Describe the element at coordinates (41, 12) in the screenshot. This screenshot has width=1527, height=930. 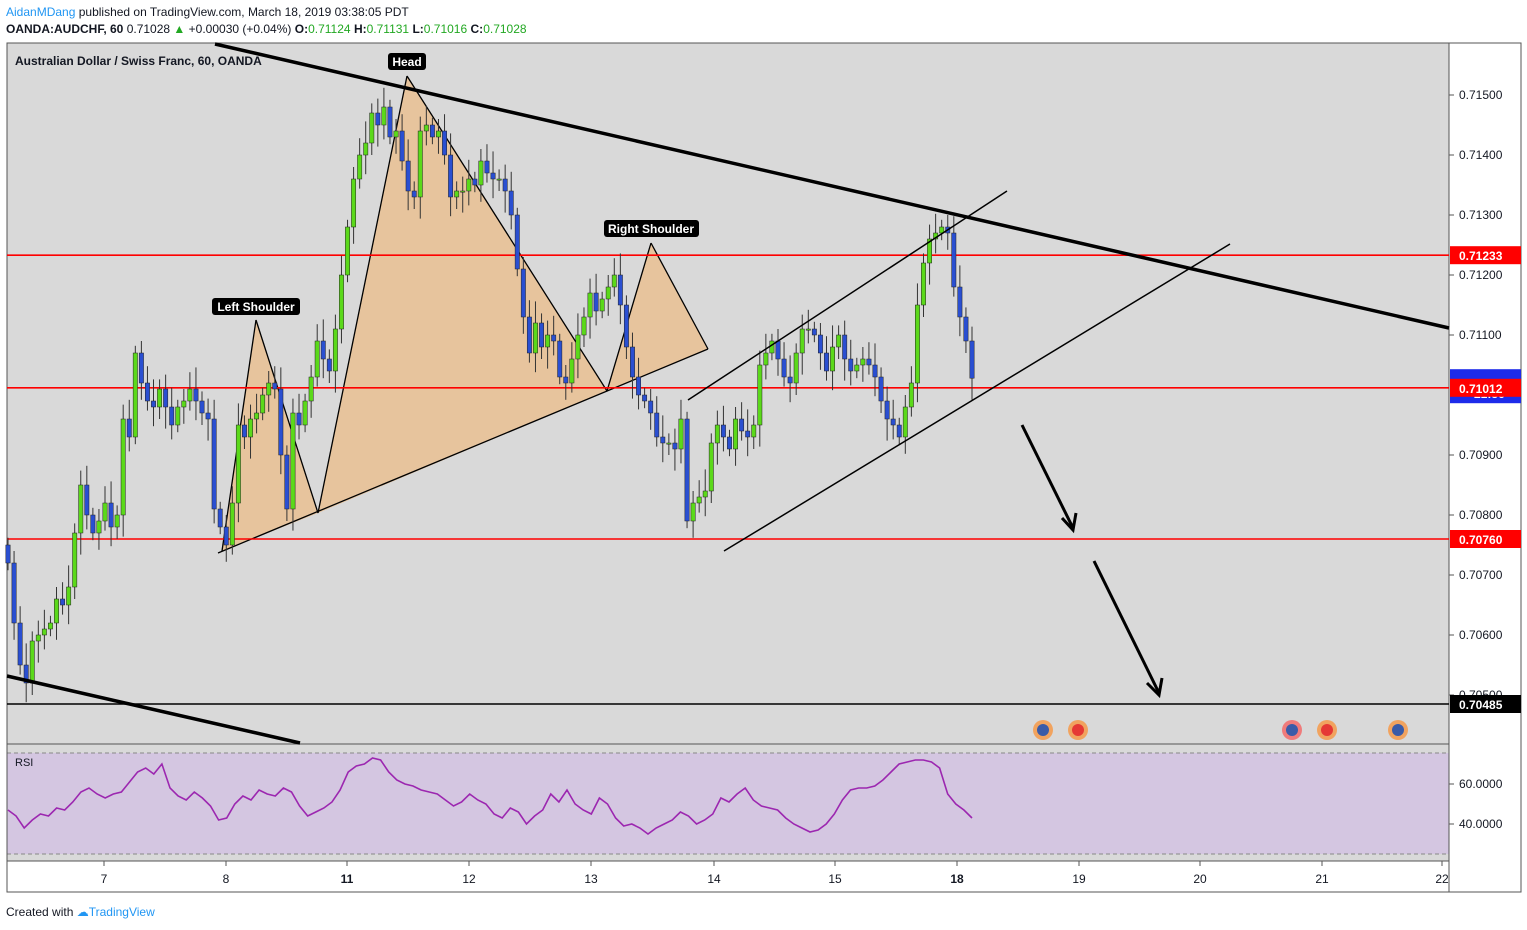
I see `author-link: AidanMDang` at that location.